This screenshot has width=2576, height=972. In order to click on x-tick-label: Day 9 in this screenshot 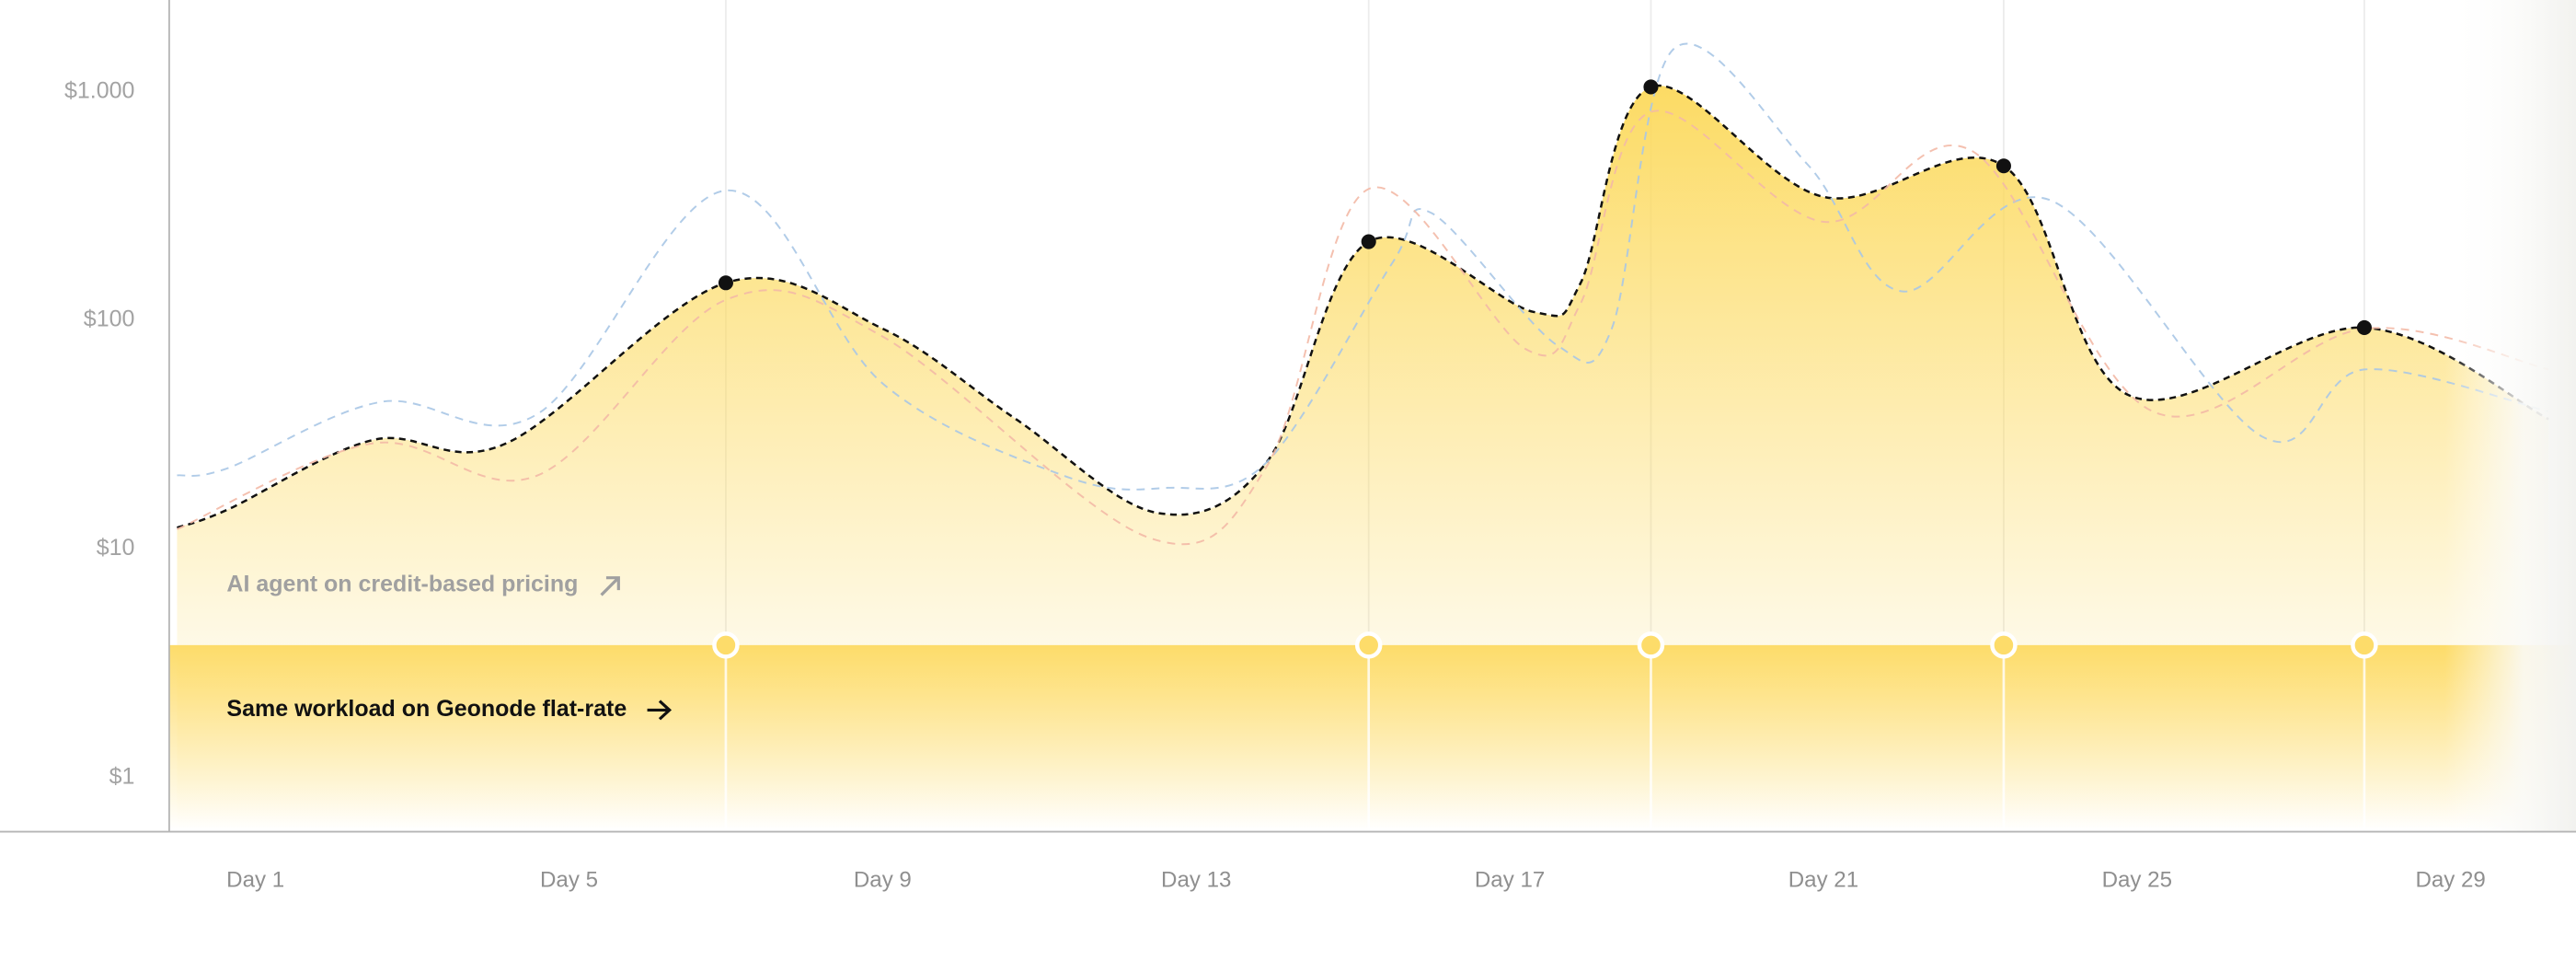, I will do `click(883, 880)`.